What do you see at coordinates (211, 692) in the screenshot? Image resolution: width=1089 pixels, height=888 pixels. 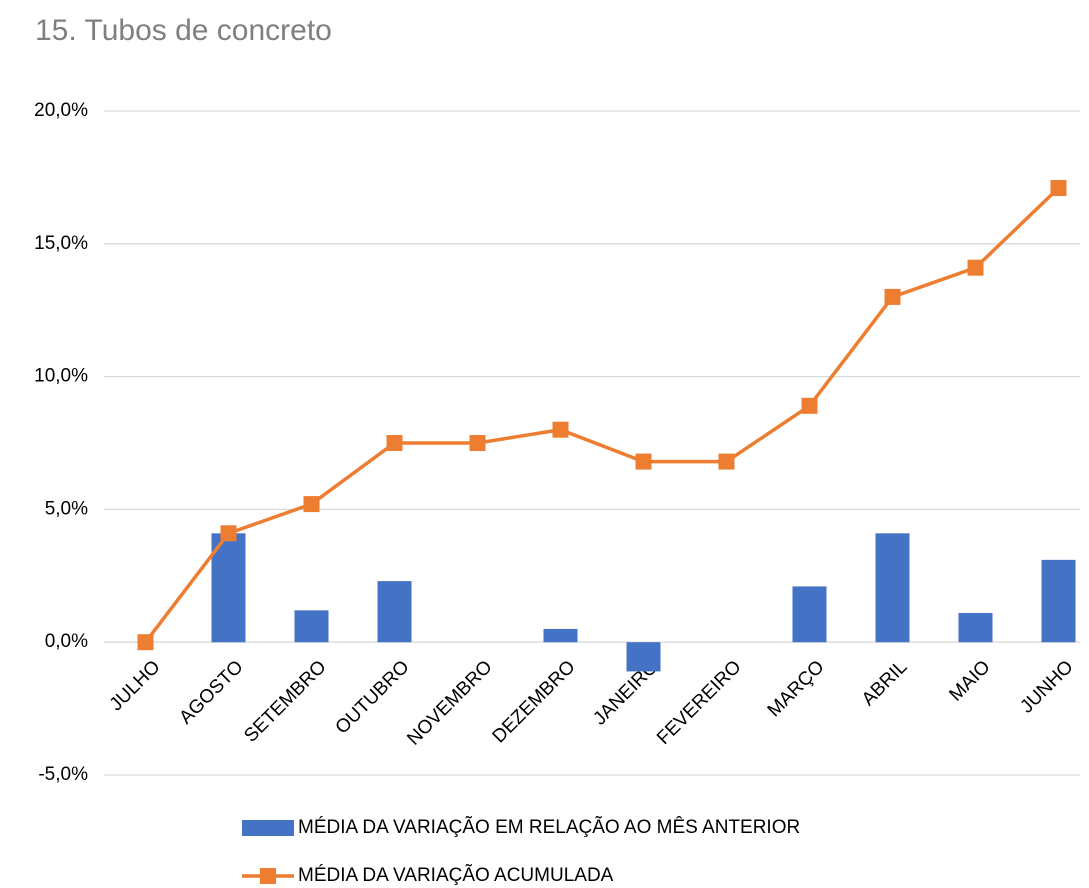 I see `x-tick-label: AGOSTO` at bounding box center [211, 692].